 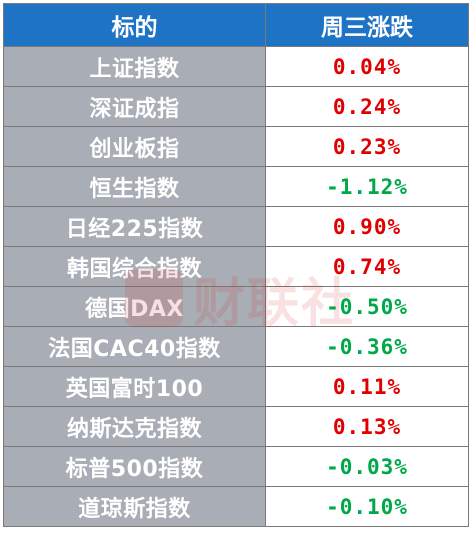 What do you see at coordinates (367, 66) in the screenshot?
I see `index-change: 0.04%` at bounding box center [367, 66].